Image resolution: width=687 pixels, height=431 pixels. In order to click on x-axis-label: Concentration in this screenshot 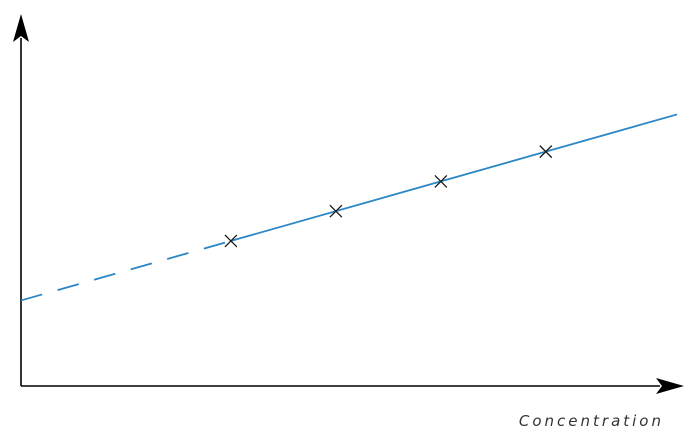, I will do `click(591, 421)`.